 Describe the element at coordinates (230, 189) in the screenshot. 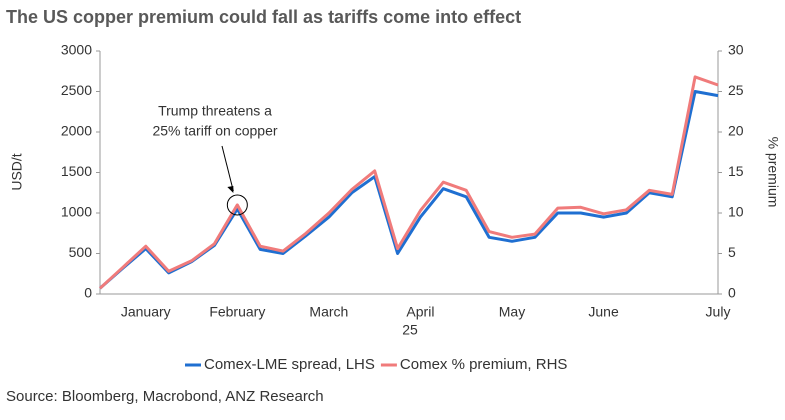

I see `annotation-arrowhead` at that location.